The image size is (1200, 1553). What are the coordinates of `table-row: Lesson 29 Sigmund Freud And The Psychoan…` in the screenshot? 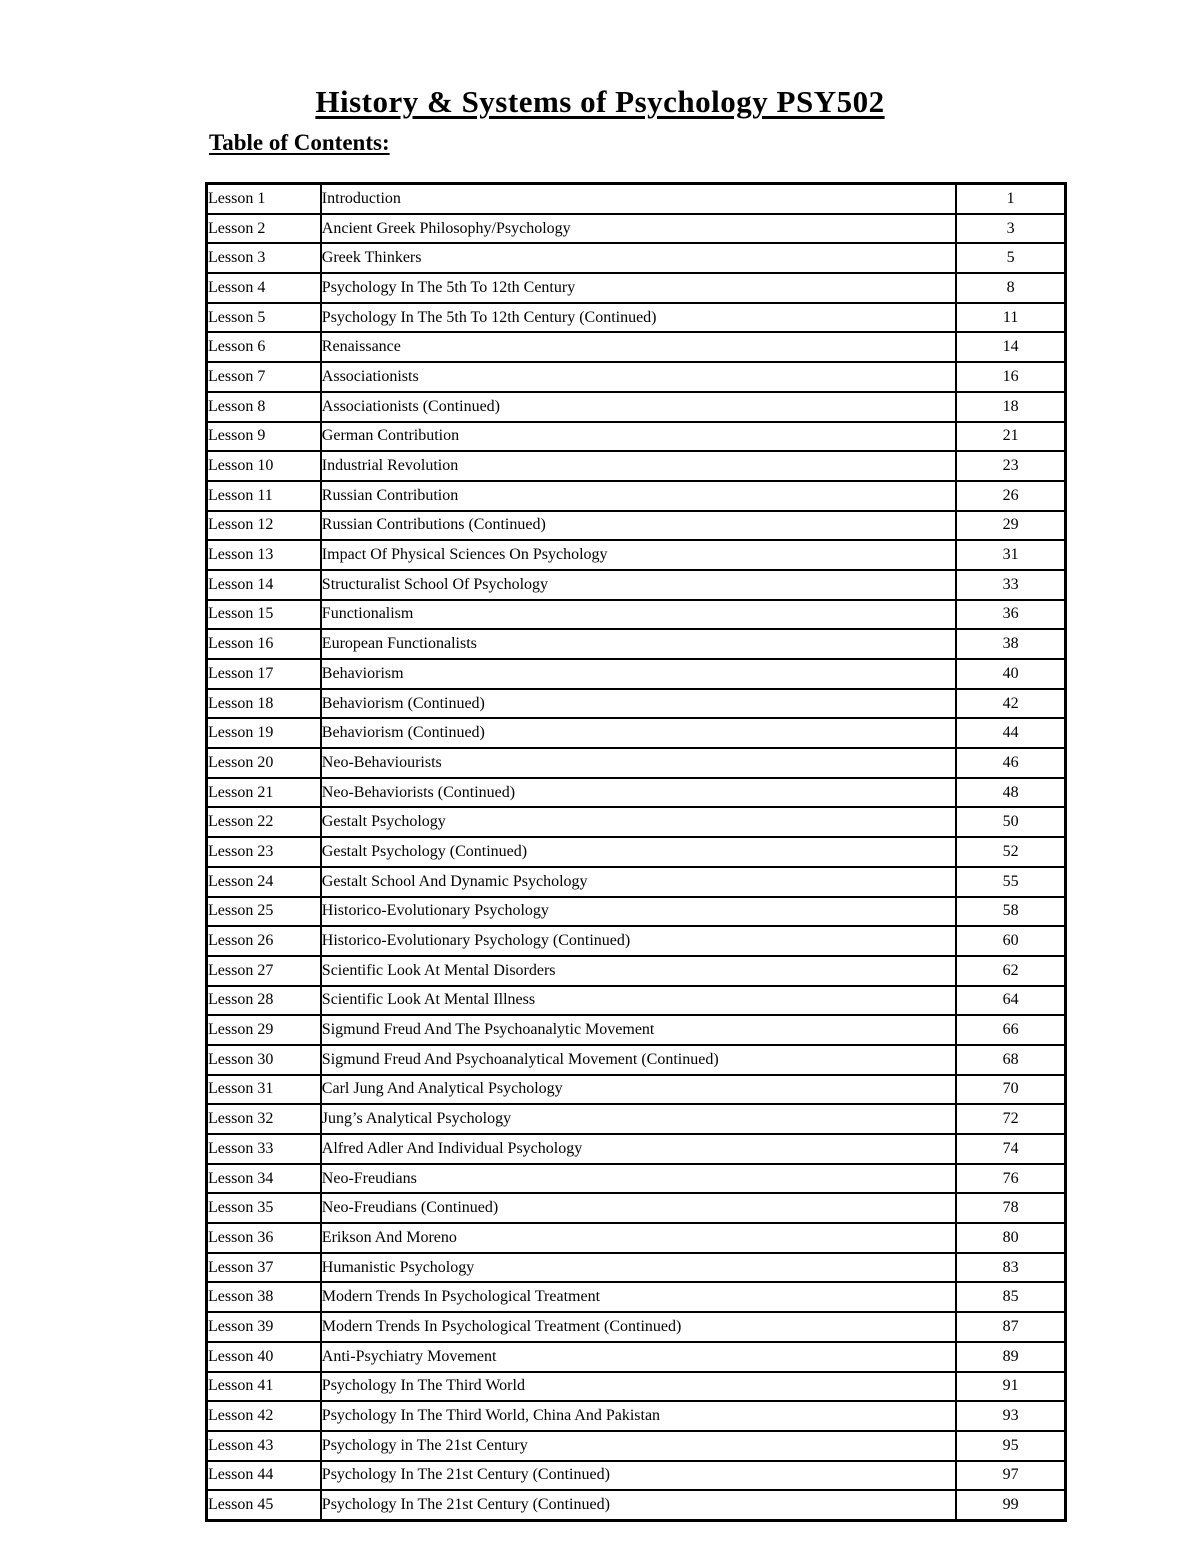 It's located at (636, 1030).